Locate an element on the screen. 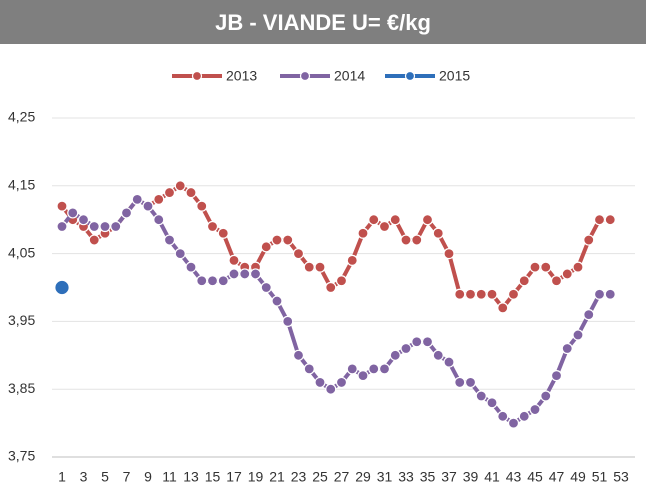 This screenshot has height=499, width=646. x-tick-label: 29 is located at coordinates (363, 477).